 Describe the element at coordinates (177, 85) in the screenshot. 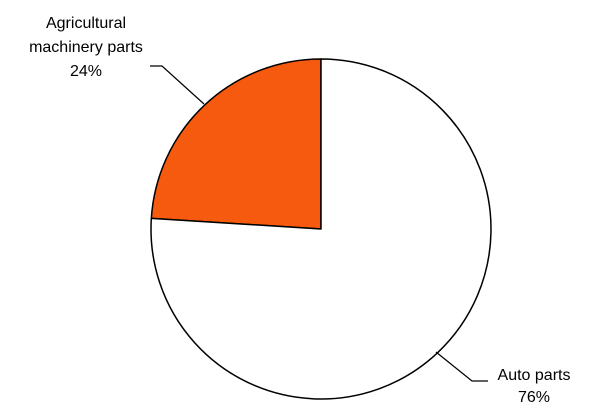

I see `leader-line-agricultural` at that location.